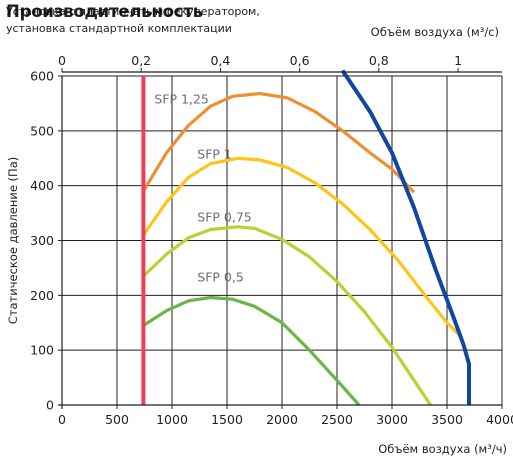 Image resolution: width=513 pixels, height=458 pixels. I want to click on y-tick-label-300: 300, so click(42, 240).